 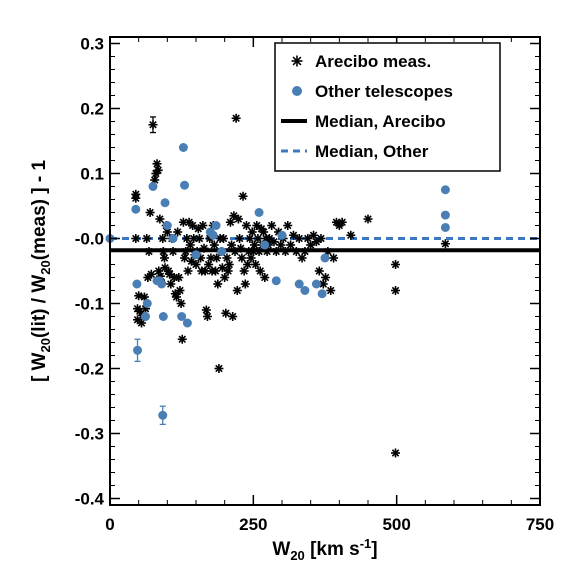 What do you see at coordinates (372, 151) in the screenshot?
I see `legend-label: Median, Other` at bounding box center [372, 151].